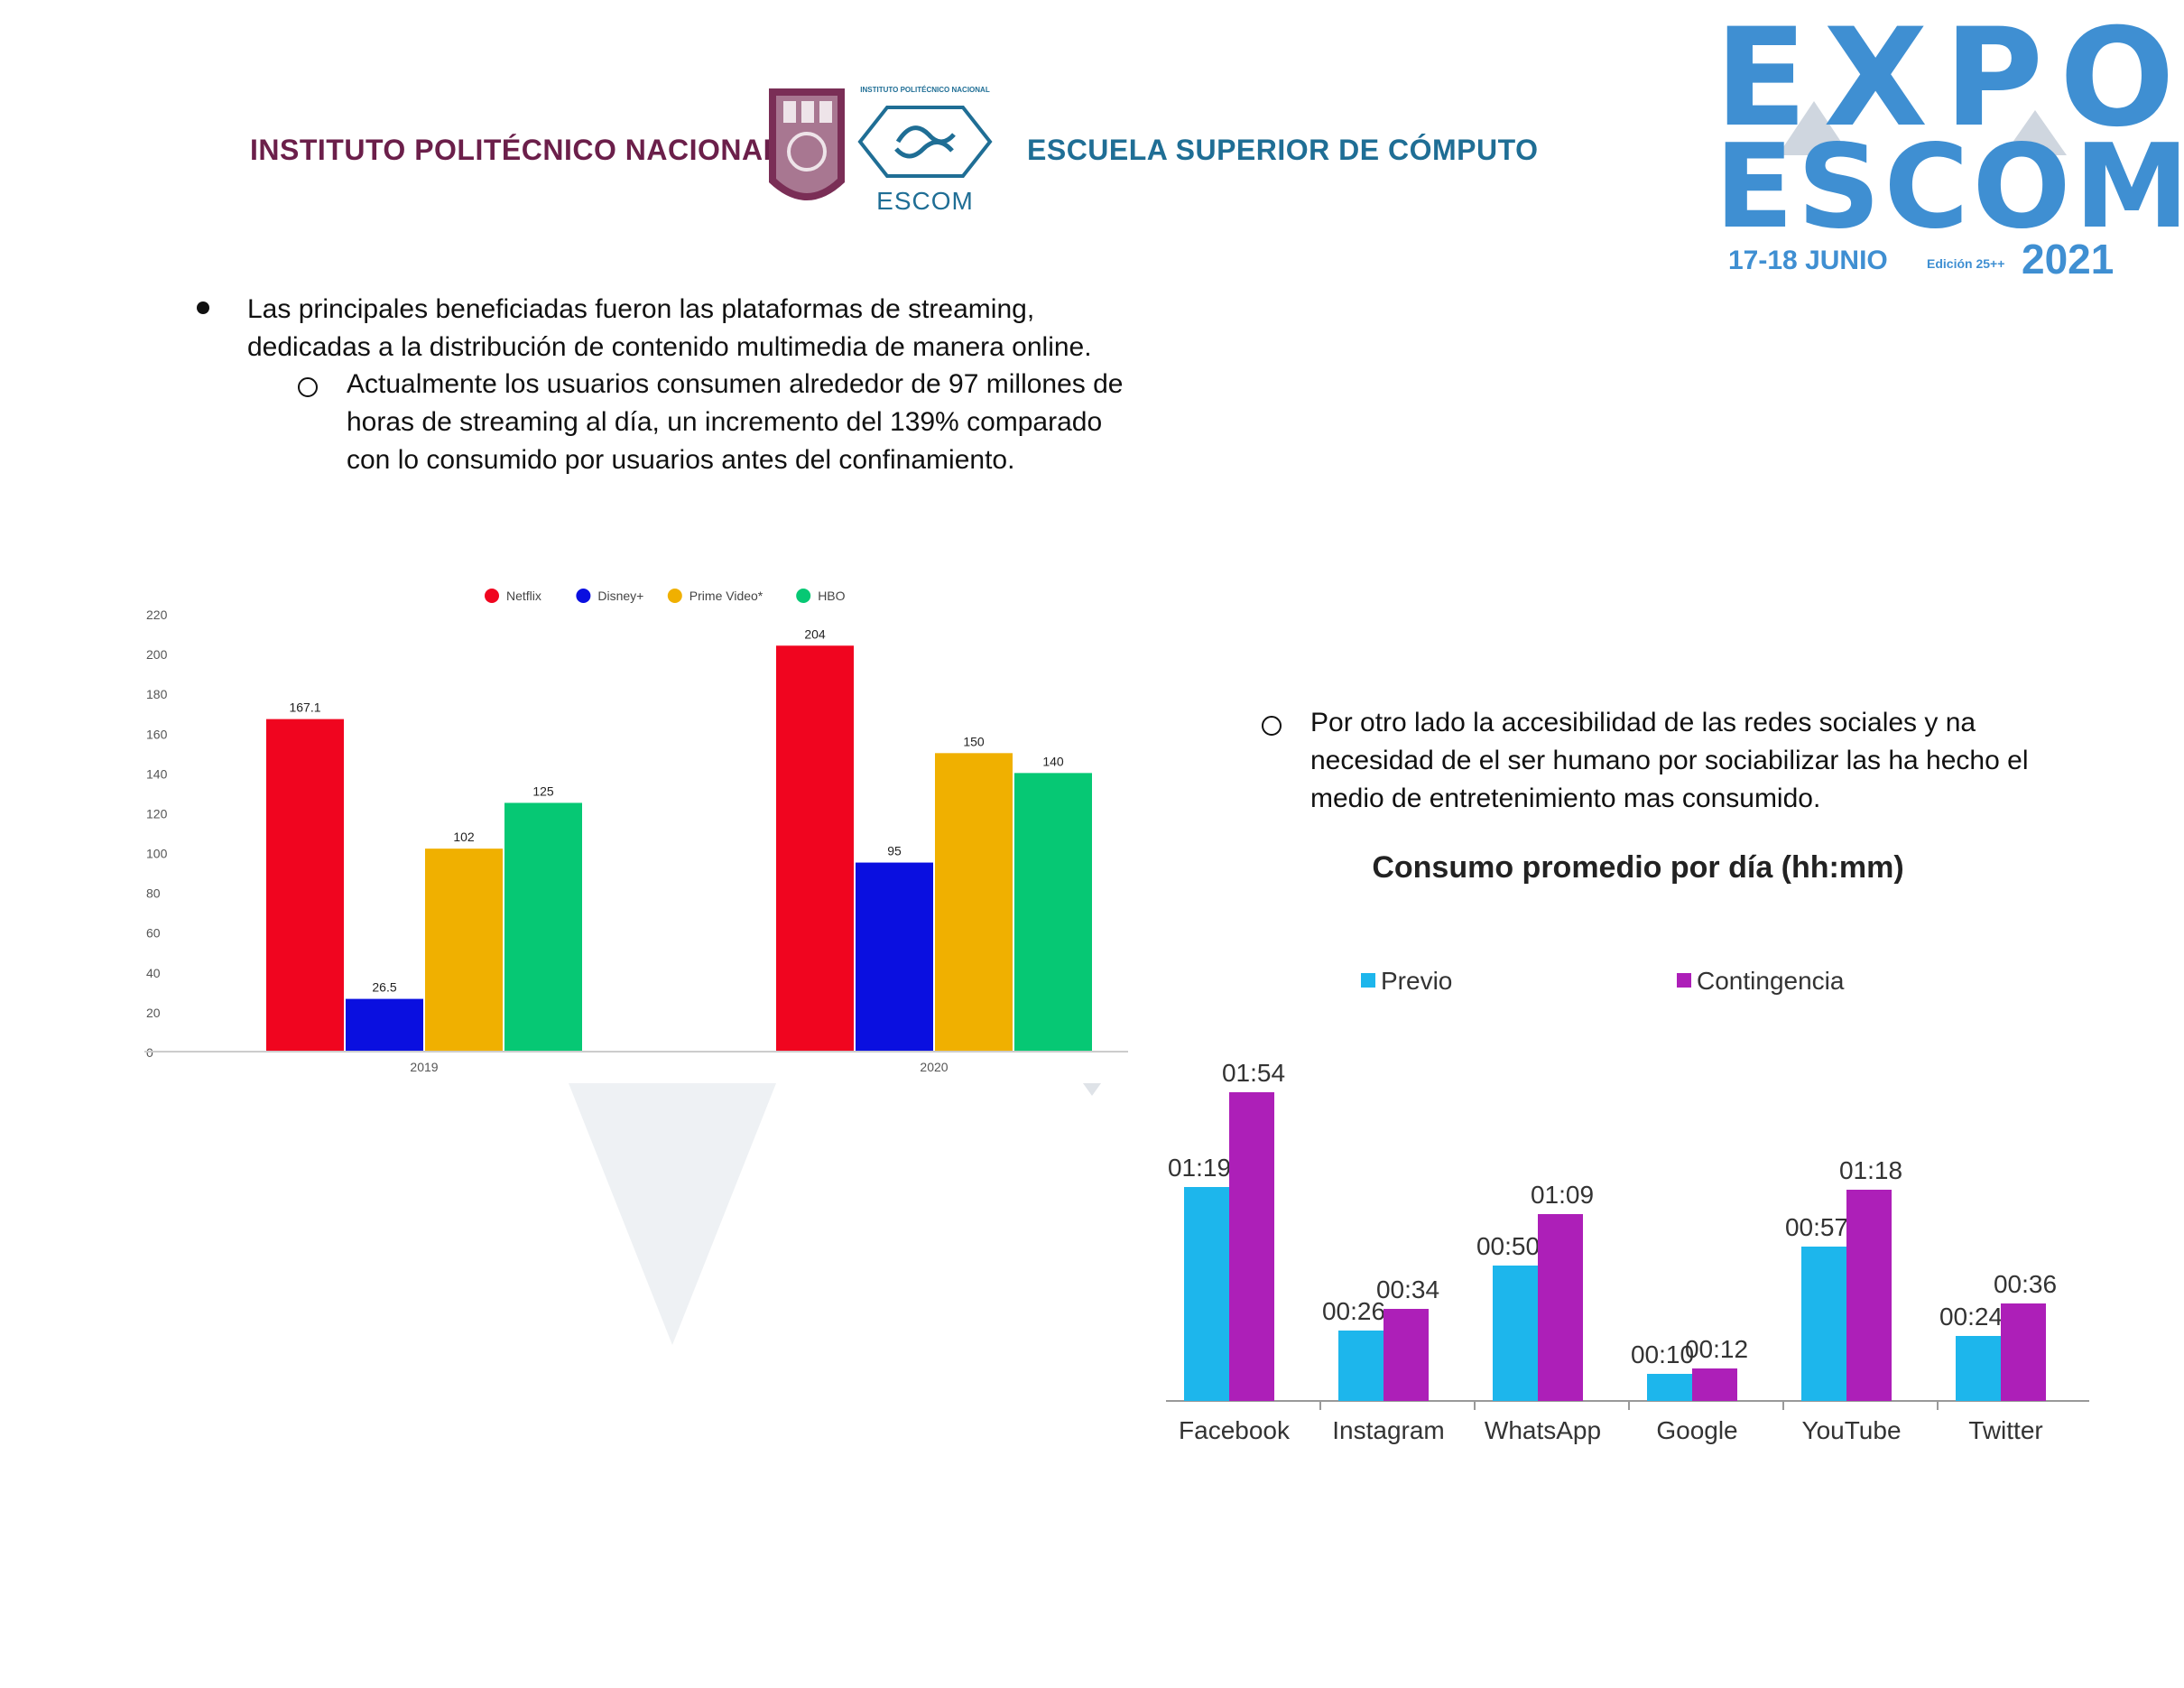 This screenshot has height=1688, width=2184. What do you see at coordinates (1562, 1195) in the screenshot?
I see `bar-value-label: 01:09` at bounding box center [1562, 1195].